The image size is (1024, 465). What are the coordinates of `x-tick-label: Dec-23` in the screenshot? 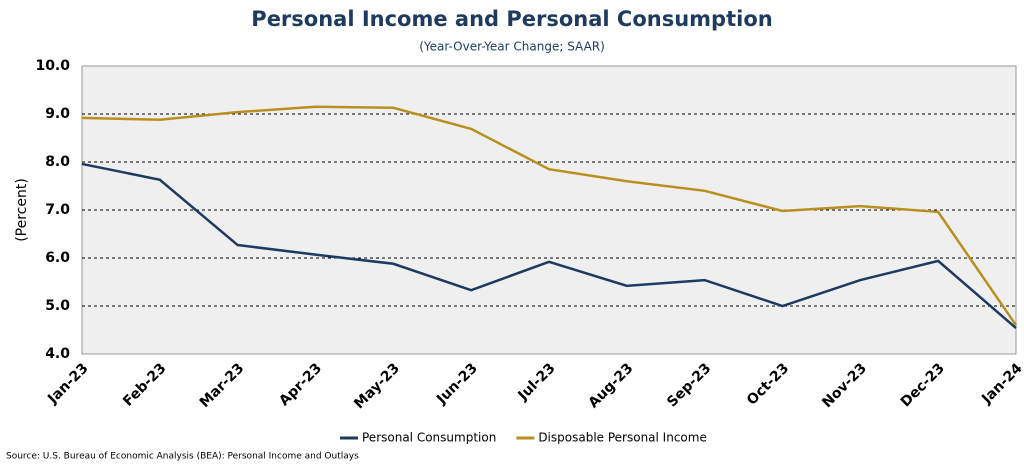 It's located at (923, 385).